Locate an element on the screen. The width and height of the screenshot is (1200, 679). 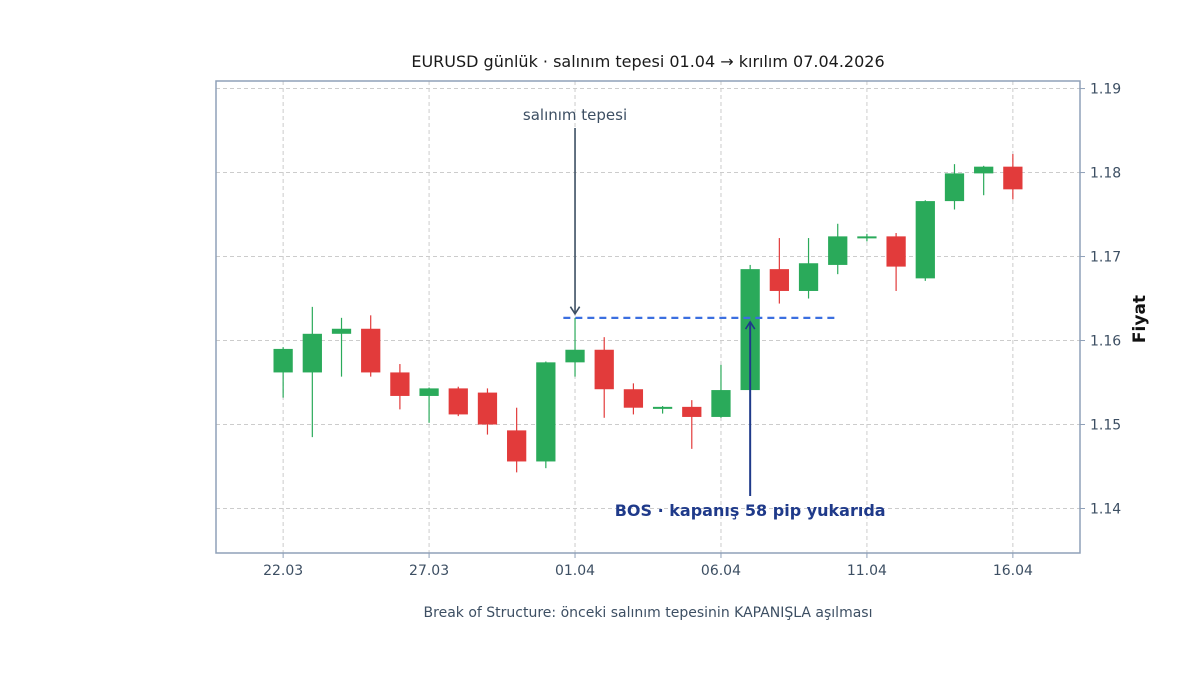
y-tick-label: 1.18 is located at coordinates (1105, 174).